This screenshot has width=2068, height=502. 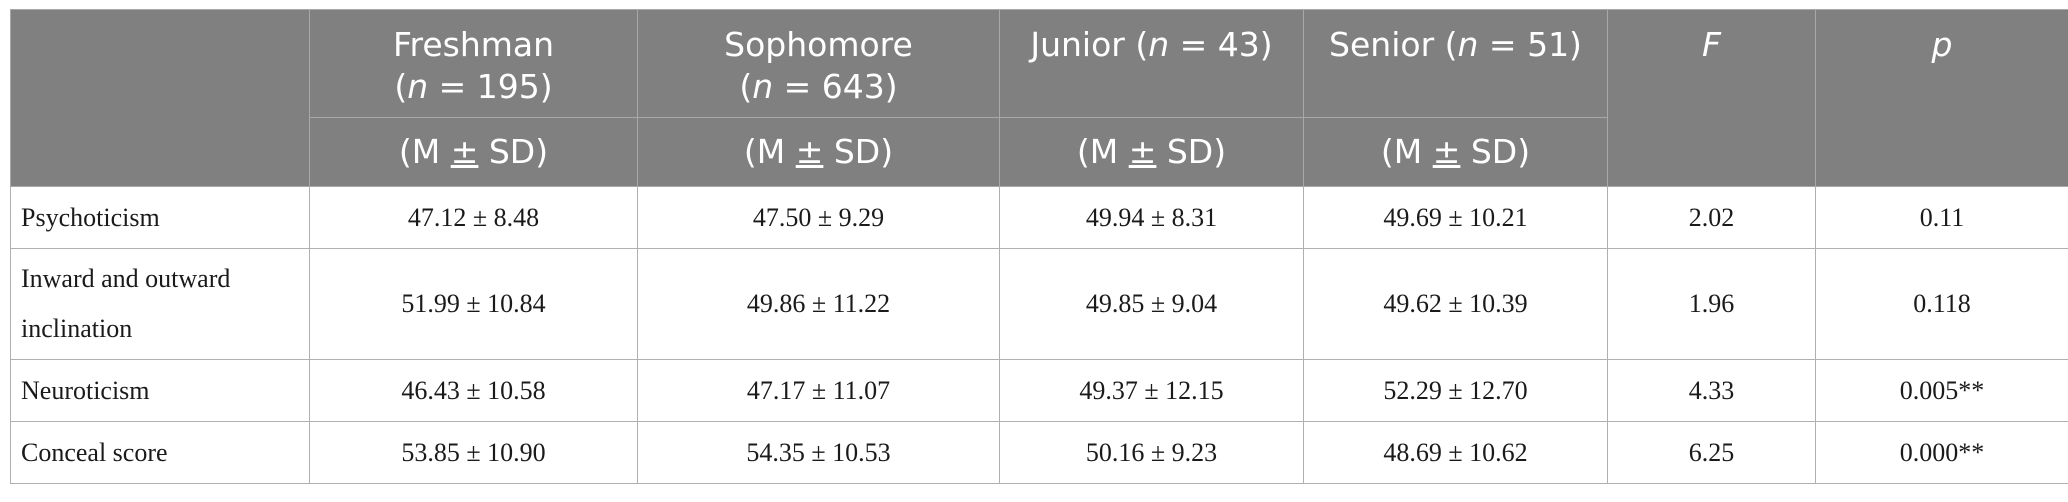 I want to click on cell-senior: 48.69 ± 10.62, so click(x=1455, y=452).